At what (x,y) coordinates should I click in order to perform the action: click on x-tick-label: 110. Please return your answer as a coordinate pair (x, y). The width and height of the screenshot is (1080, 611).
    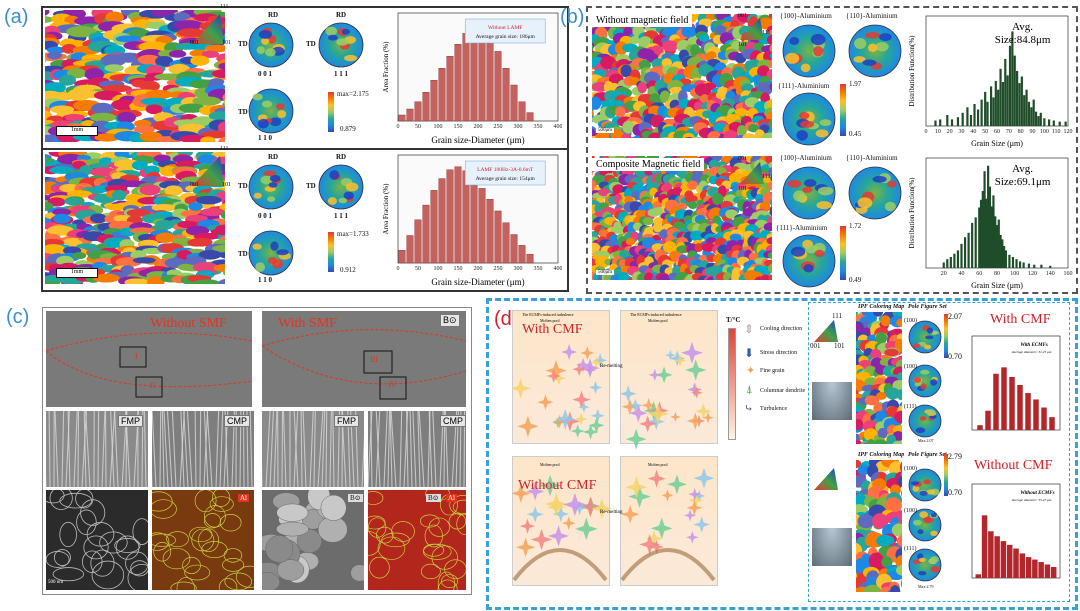
    Looking at the image, I should click on (1056, 132).